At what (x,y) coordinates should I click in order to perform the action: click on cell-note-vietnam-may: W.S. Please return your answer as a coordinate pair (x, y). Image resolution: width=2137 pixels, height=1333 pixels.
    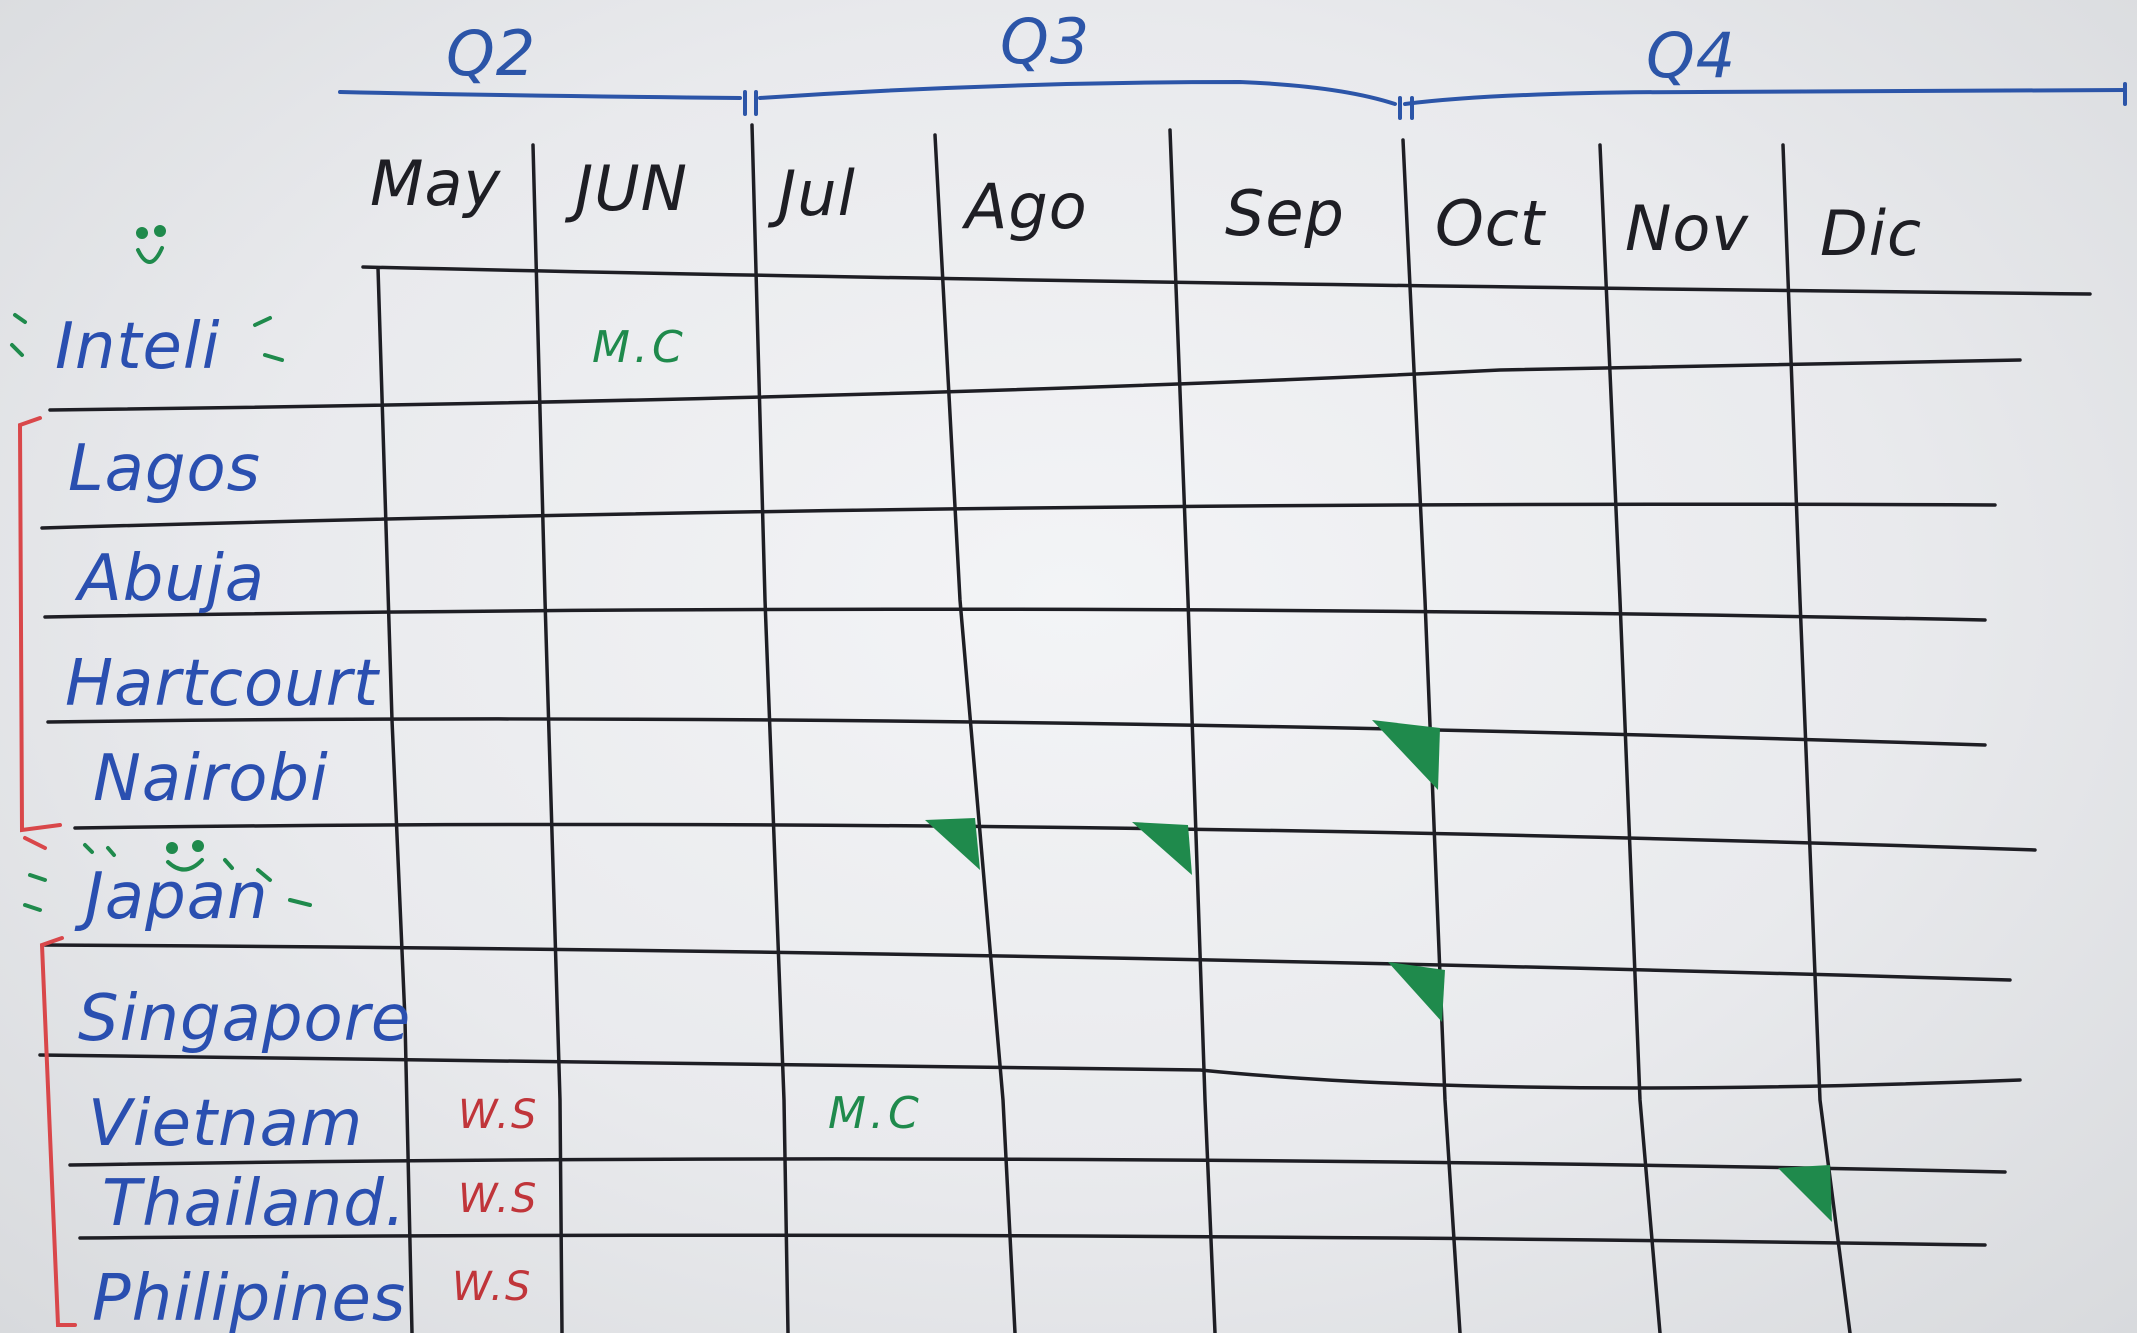
    Looking at the image, I should click on (498, 1115).